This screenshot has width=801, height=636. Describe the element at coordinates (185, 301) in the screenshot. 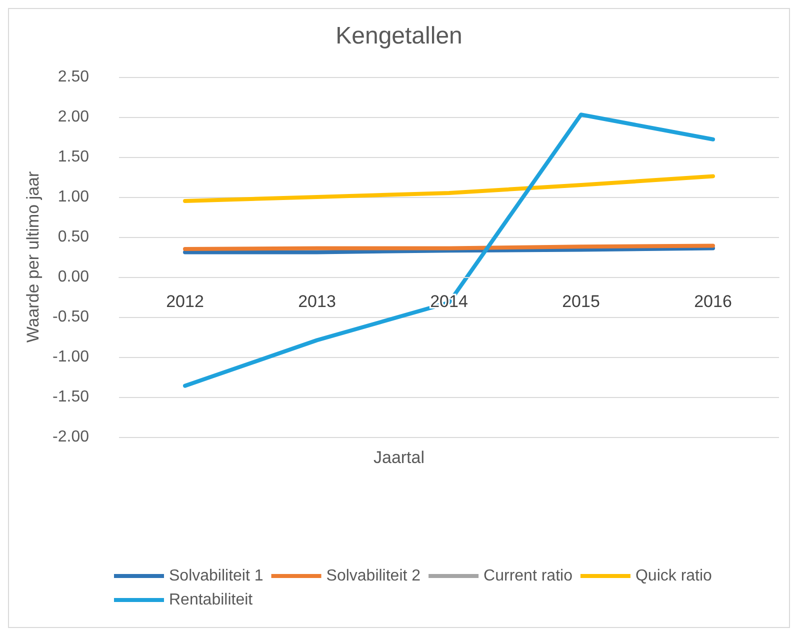

I see `x-tick-label: 2012` at that location.